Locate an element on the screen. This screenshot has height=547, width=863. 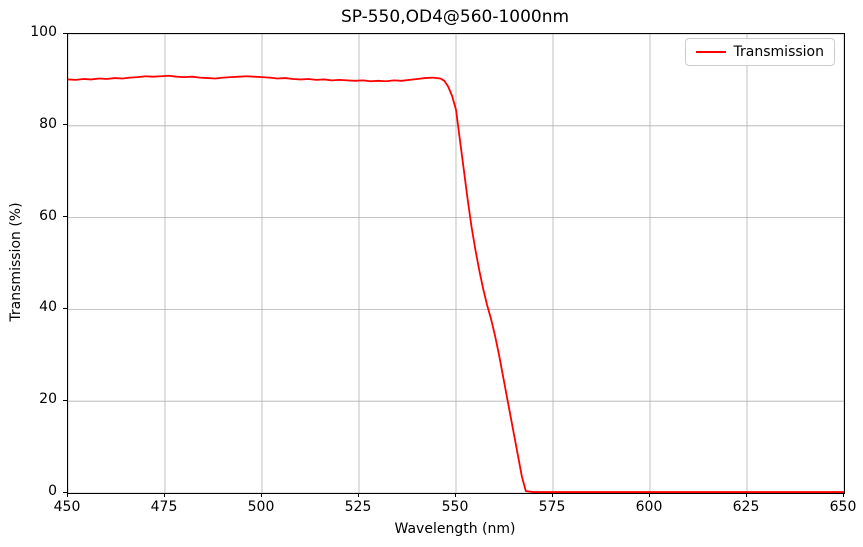
x-tick-label: 550 is located at coordinates (455, 507).